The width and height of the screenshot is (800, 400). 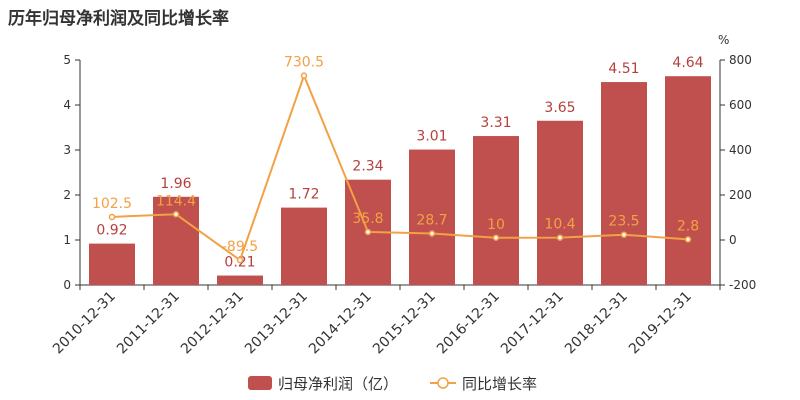 I want to click on y-right-tick-label: 800, so click(x=740, y=60).